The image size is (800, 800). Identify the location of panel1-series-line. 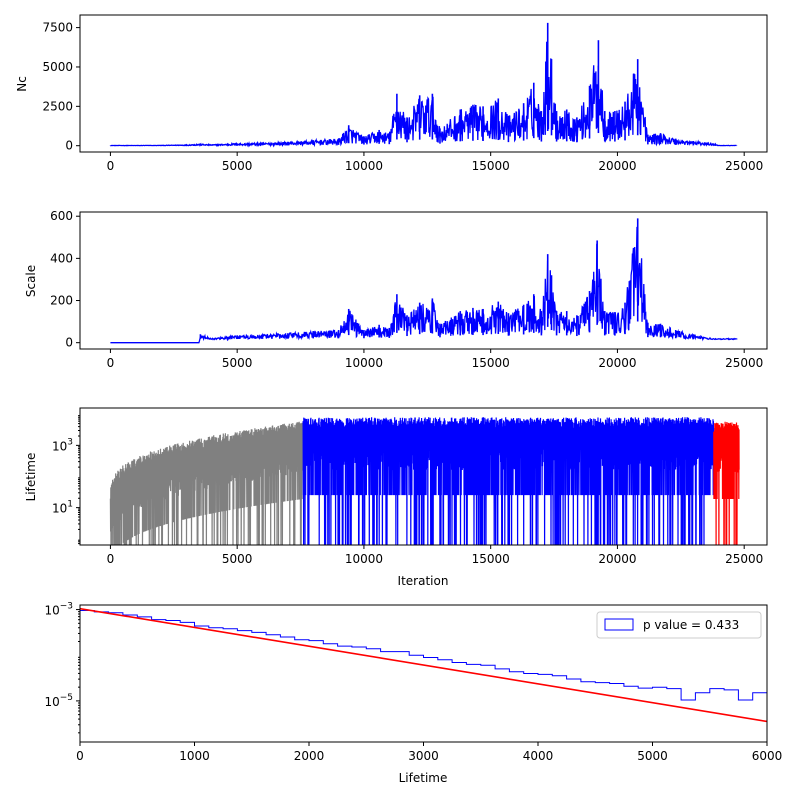
(423, 285).